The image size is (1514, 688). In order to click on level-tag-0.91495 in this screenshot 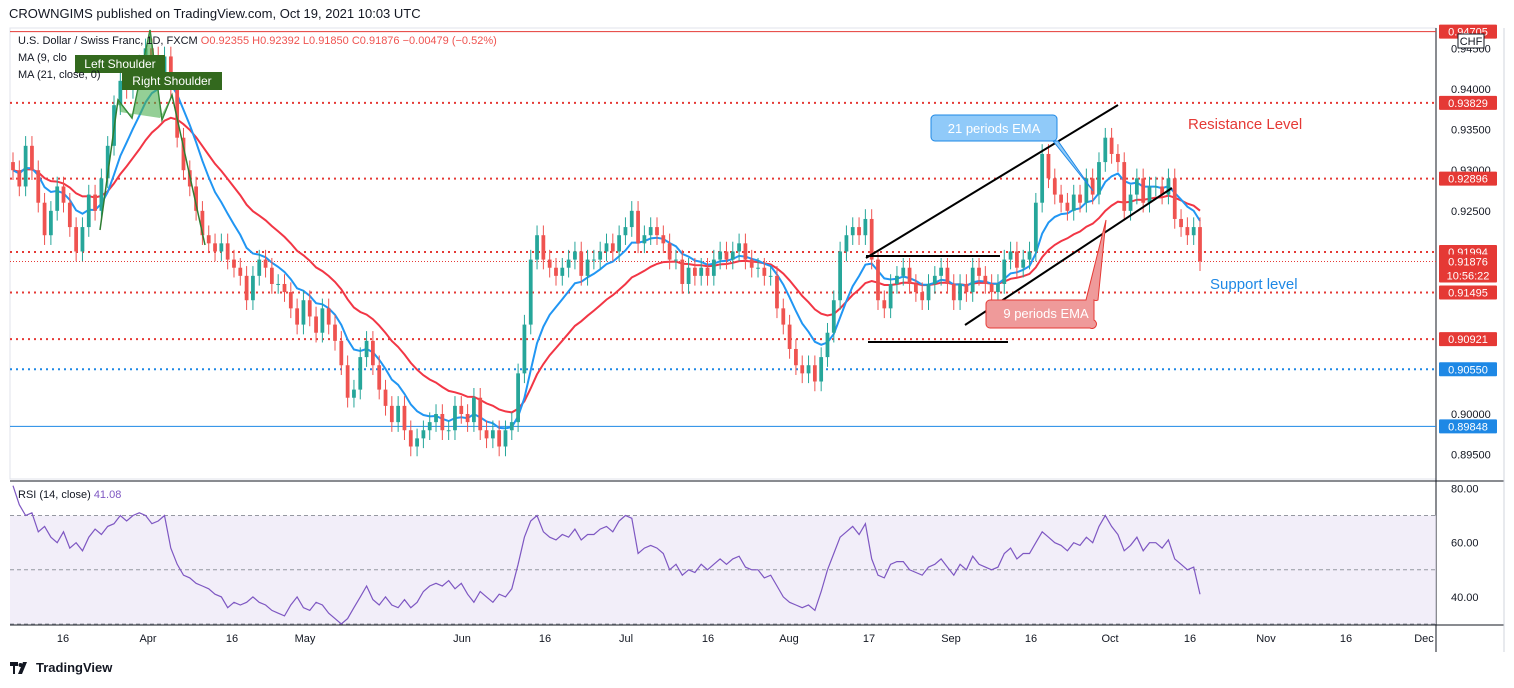, I will do `click(1468, 292)`.